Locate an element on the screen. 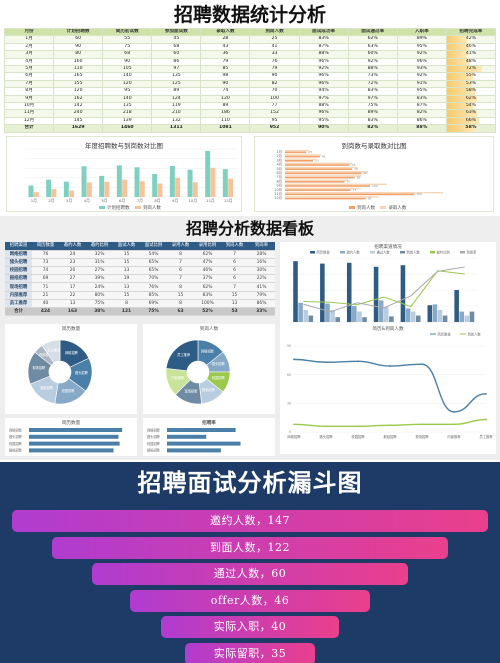 This screenshot has width=500, height=663. channel-cell: 71 is located at coordinates (45, 287).